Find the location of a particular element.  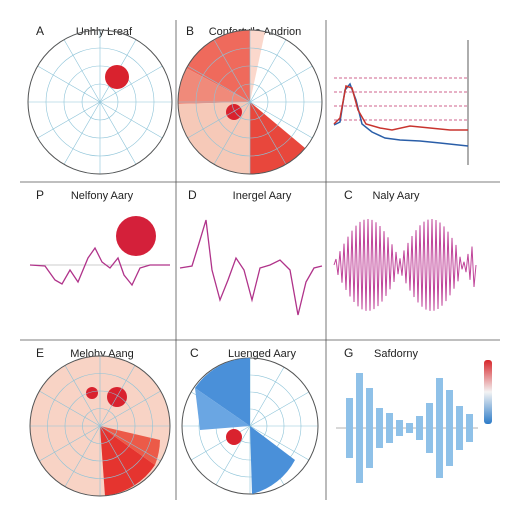

bar-plot is located at coordinates (407, 428).